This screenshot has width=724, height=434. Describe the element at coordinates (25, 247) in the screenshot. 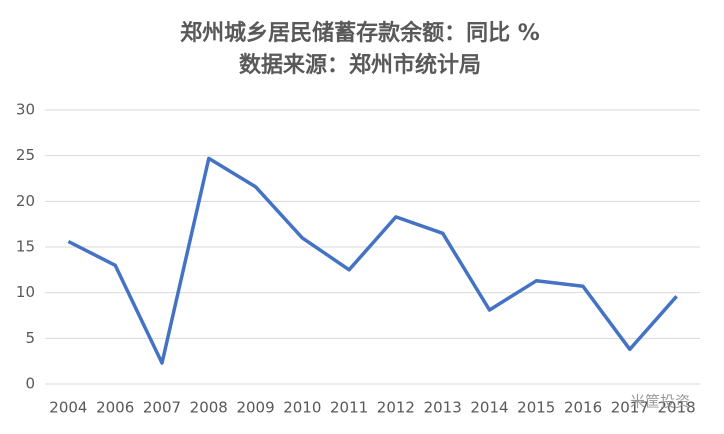

I see `y-tick-label: 15` at that location.